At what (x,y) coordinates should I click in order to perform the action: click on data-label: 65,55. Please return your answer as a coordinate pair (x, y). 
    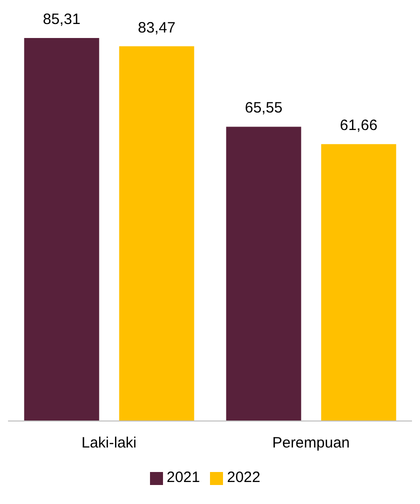
    Looking at the image, I should click on (263, 108).